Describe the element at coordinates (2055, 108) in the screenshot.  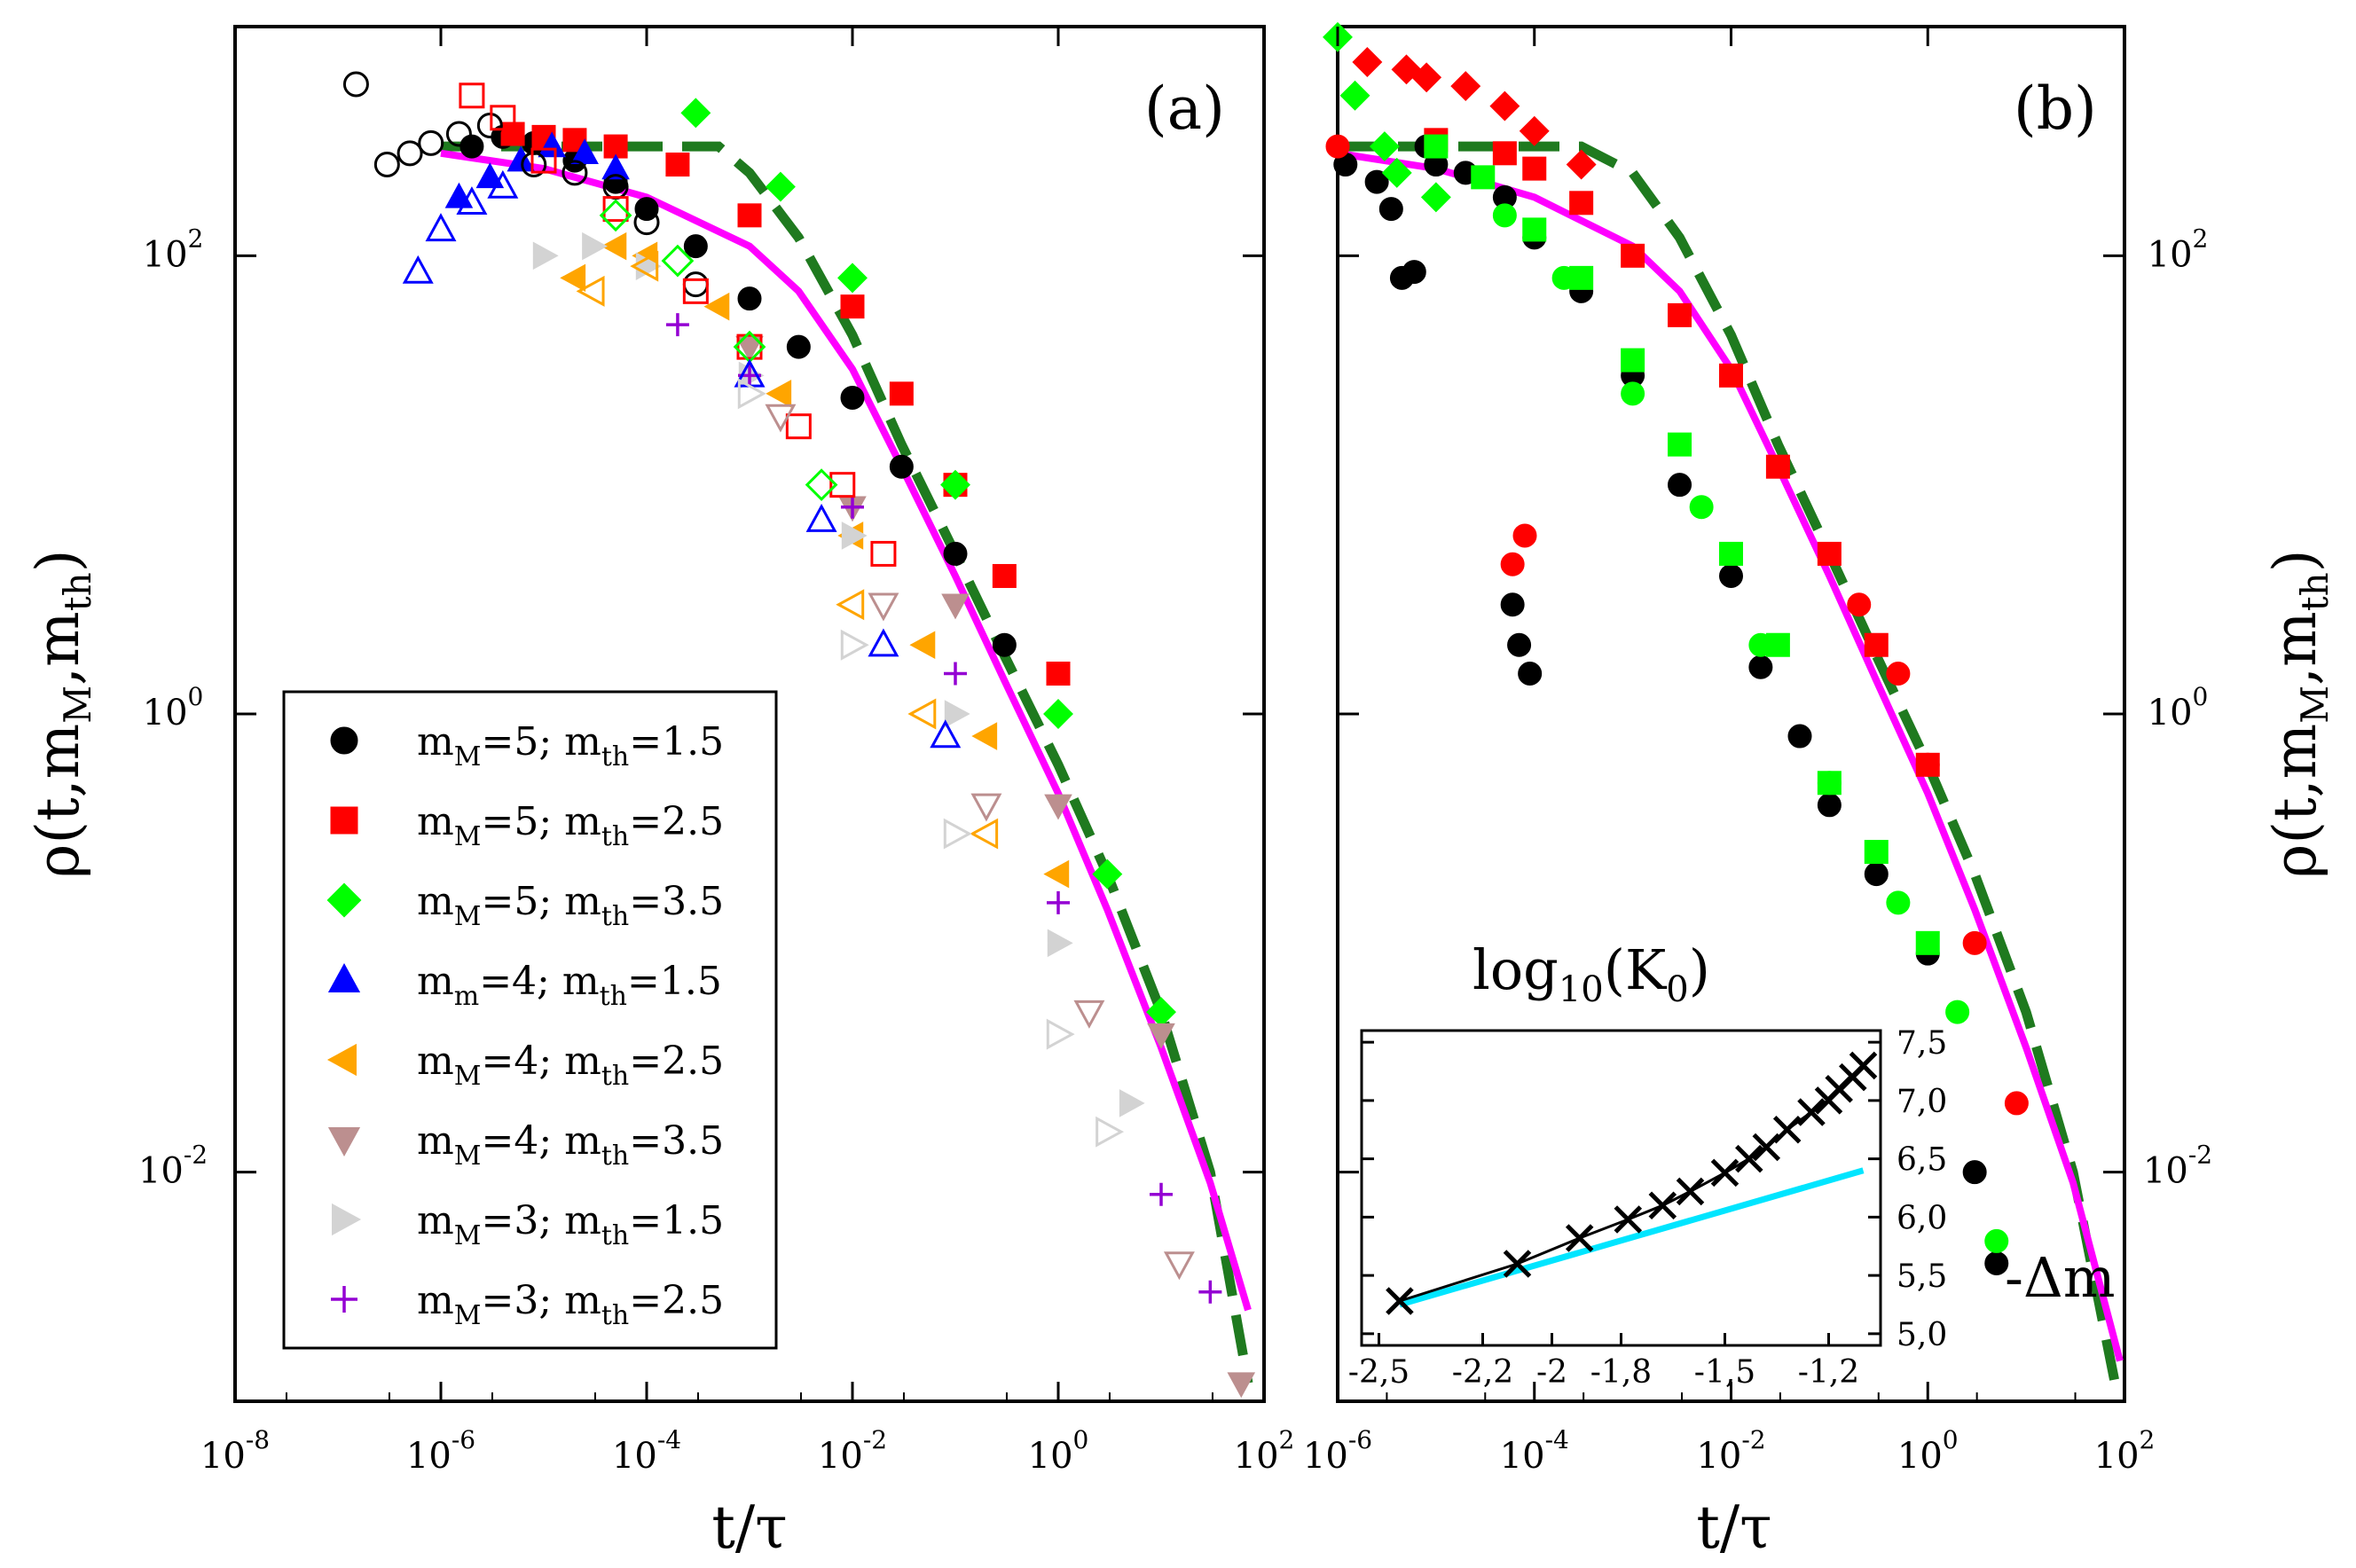
I see `panel-b-tag: (b)` at that location.